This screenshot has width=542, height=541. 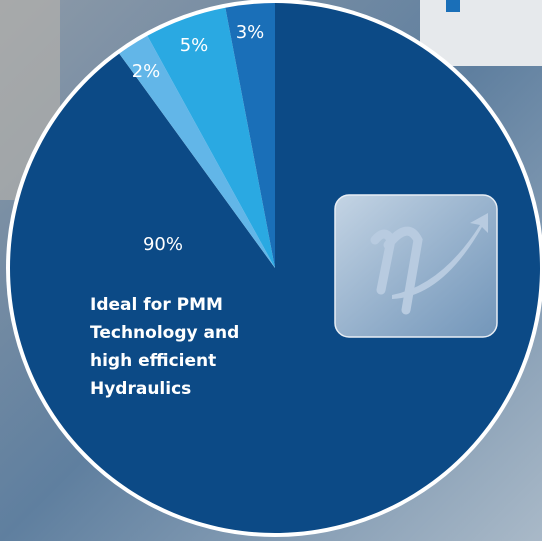 I want to click on annotation-line: Ideal for PMM, so click(x=156, y=305).